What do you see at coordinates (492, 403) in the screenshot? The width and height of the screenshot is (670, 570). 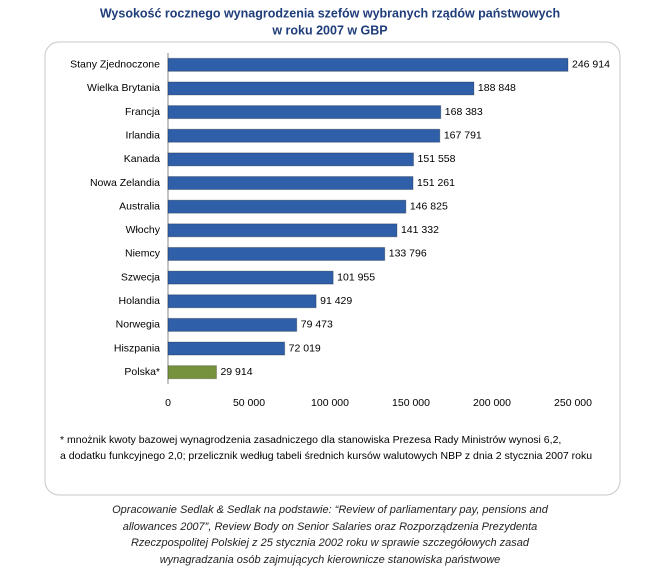 I see `x-tick-label: 200 000` at bounding box center [492, 403].